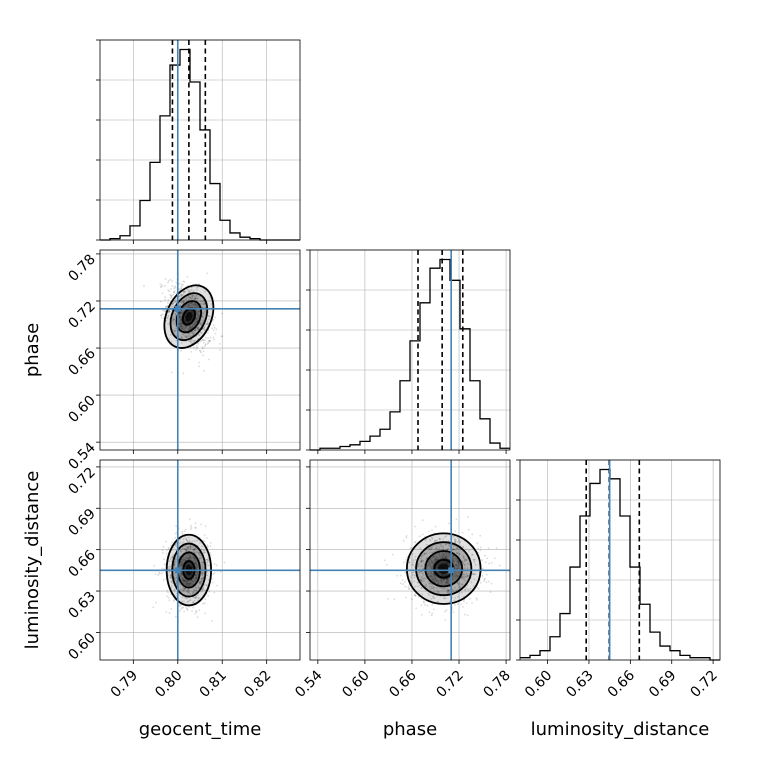 The width and height of the screenshot is (760, 760). Describe the element at coordinates (538, 684) in the screenshot. I see `x-tick-label-luminosity_distance-0: 0.60` at that location.